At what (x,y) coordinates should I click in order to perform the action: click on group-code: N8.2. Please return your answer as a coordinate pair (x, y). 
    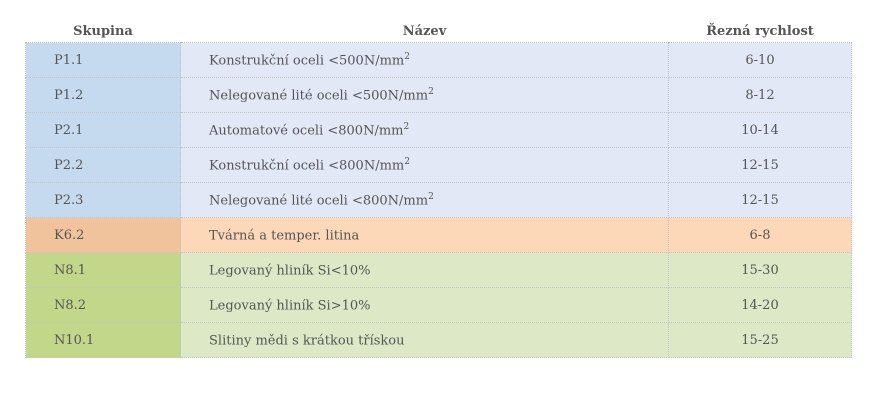
    Looking at the image, I should click on (70, 305).